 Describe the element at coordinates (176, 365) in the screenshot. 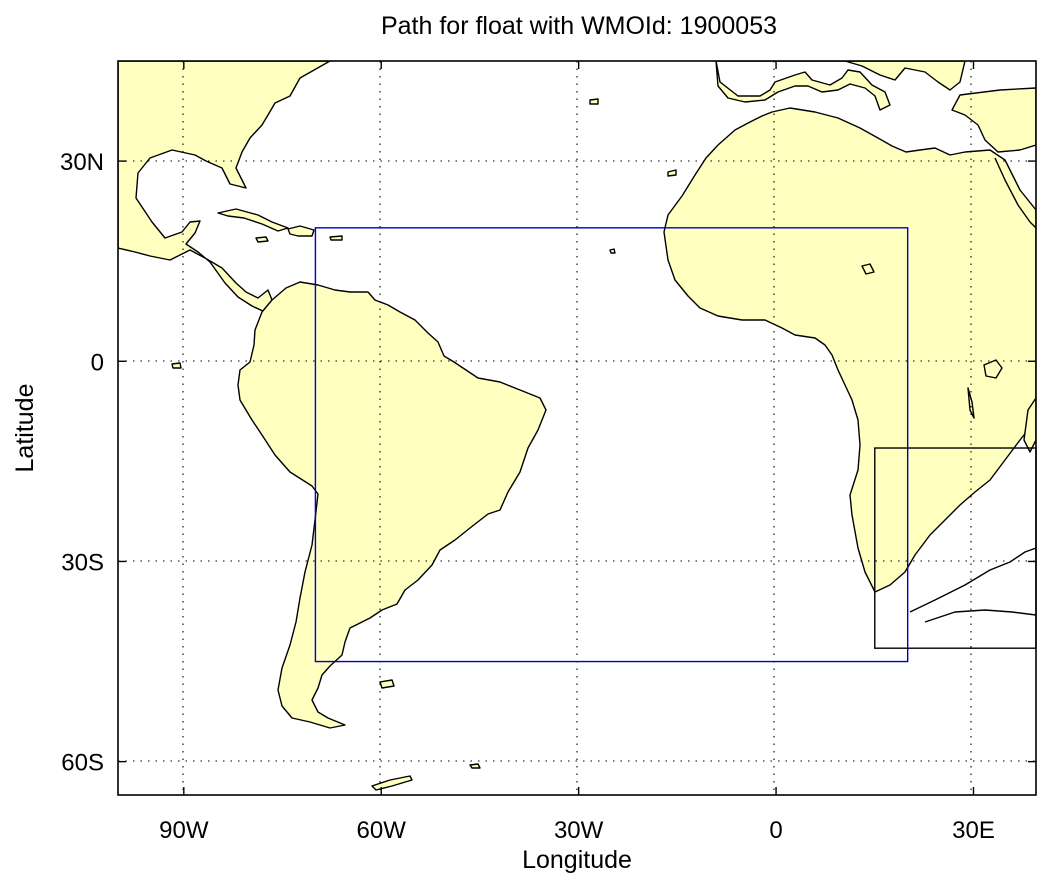

I see `land-galapagos` at that location.